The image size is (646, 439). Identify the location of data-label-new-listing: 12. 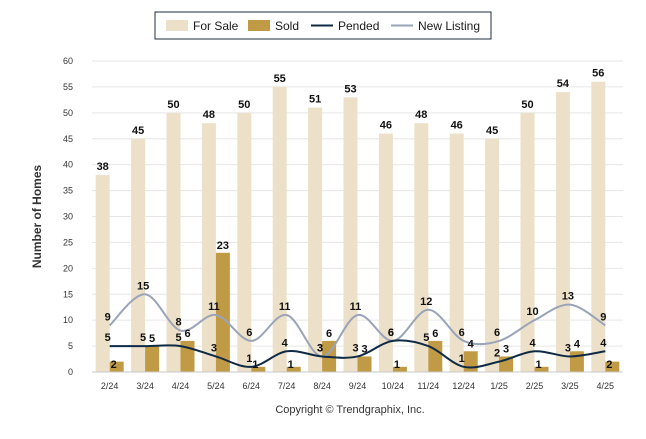
(426, 302).